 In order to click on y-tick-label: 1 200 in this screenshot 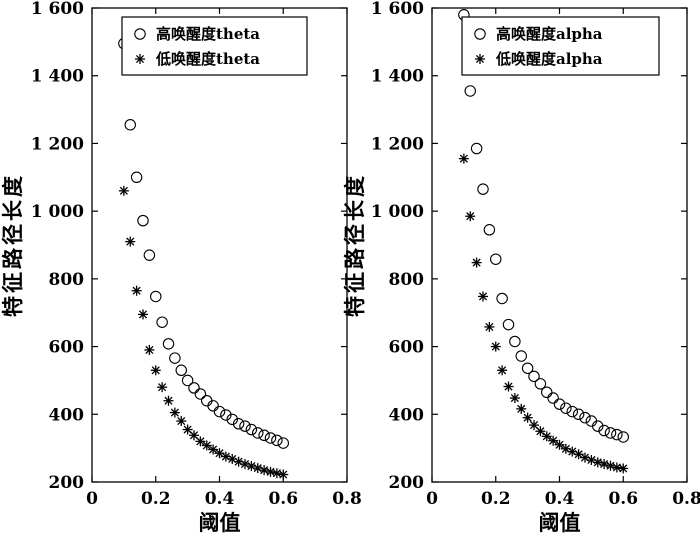, I will do `click(57, 144)`.